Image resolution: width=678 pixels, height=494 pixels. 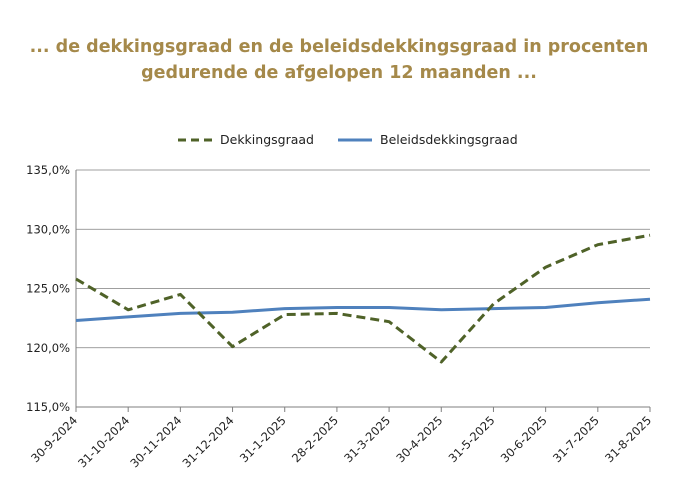 I want to click on x-tick-label: 30-6-2025, so click(x=524, y=439).